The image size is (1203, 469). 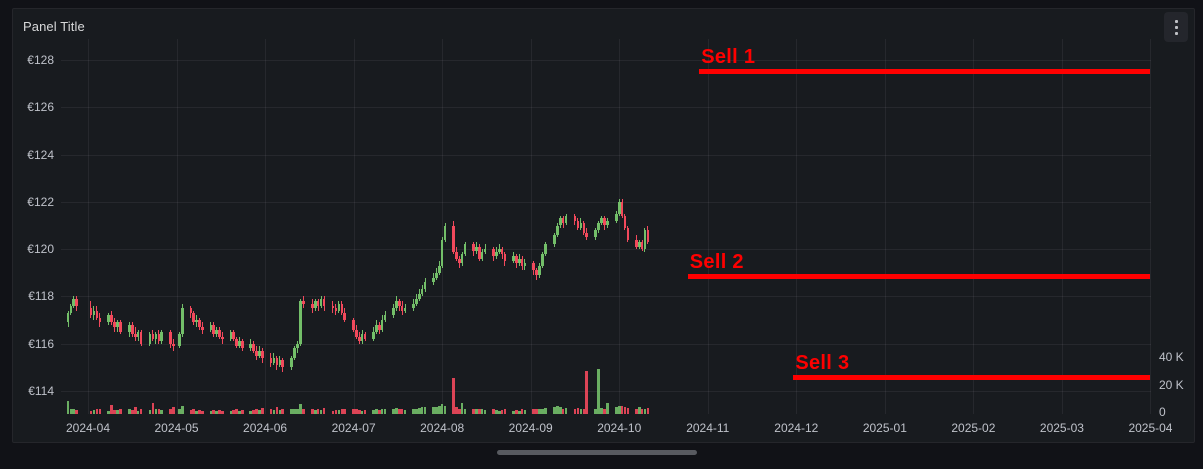 I want to click on annotation-label-sell-2: Sell 2, so click(x=716, y=261).